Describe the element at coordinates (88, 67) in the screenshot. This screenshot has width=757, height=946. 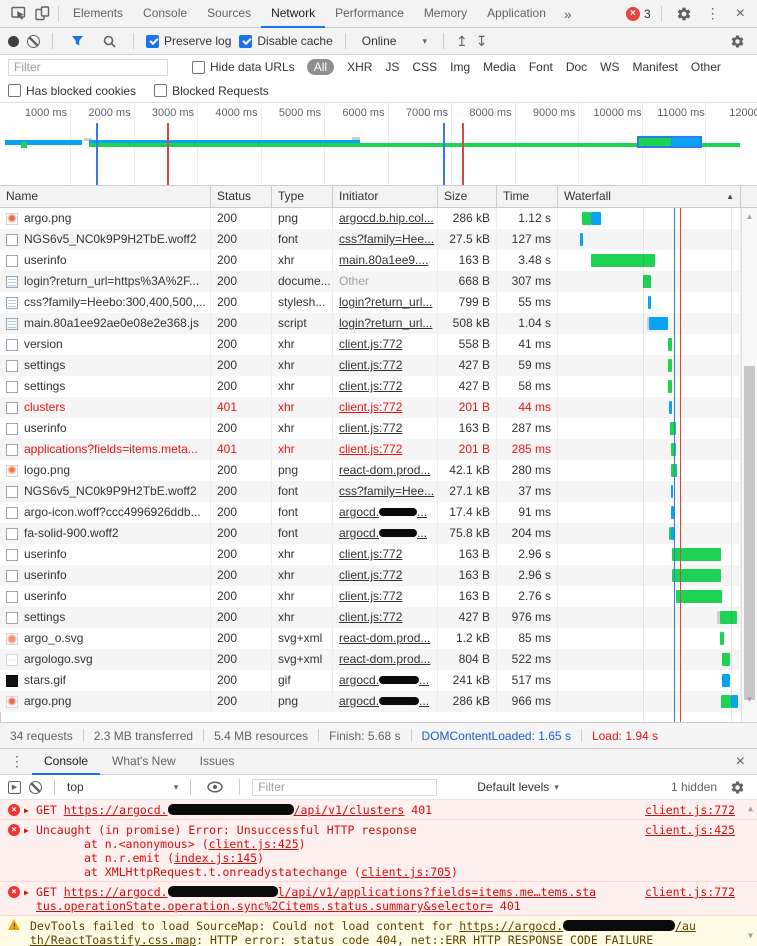
I see `network-filter-input` at that location.